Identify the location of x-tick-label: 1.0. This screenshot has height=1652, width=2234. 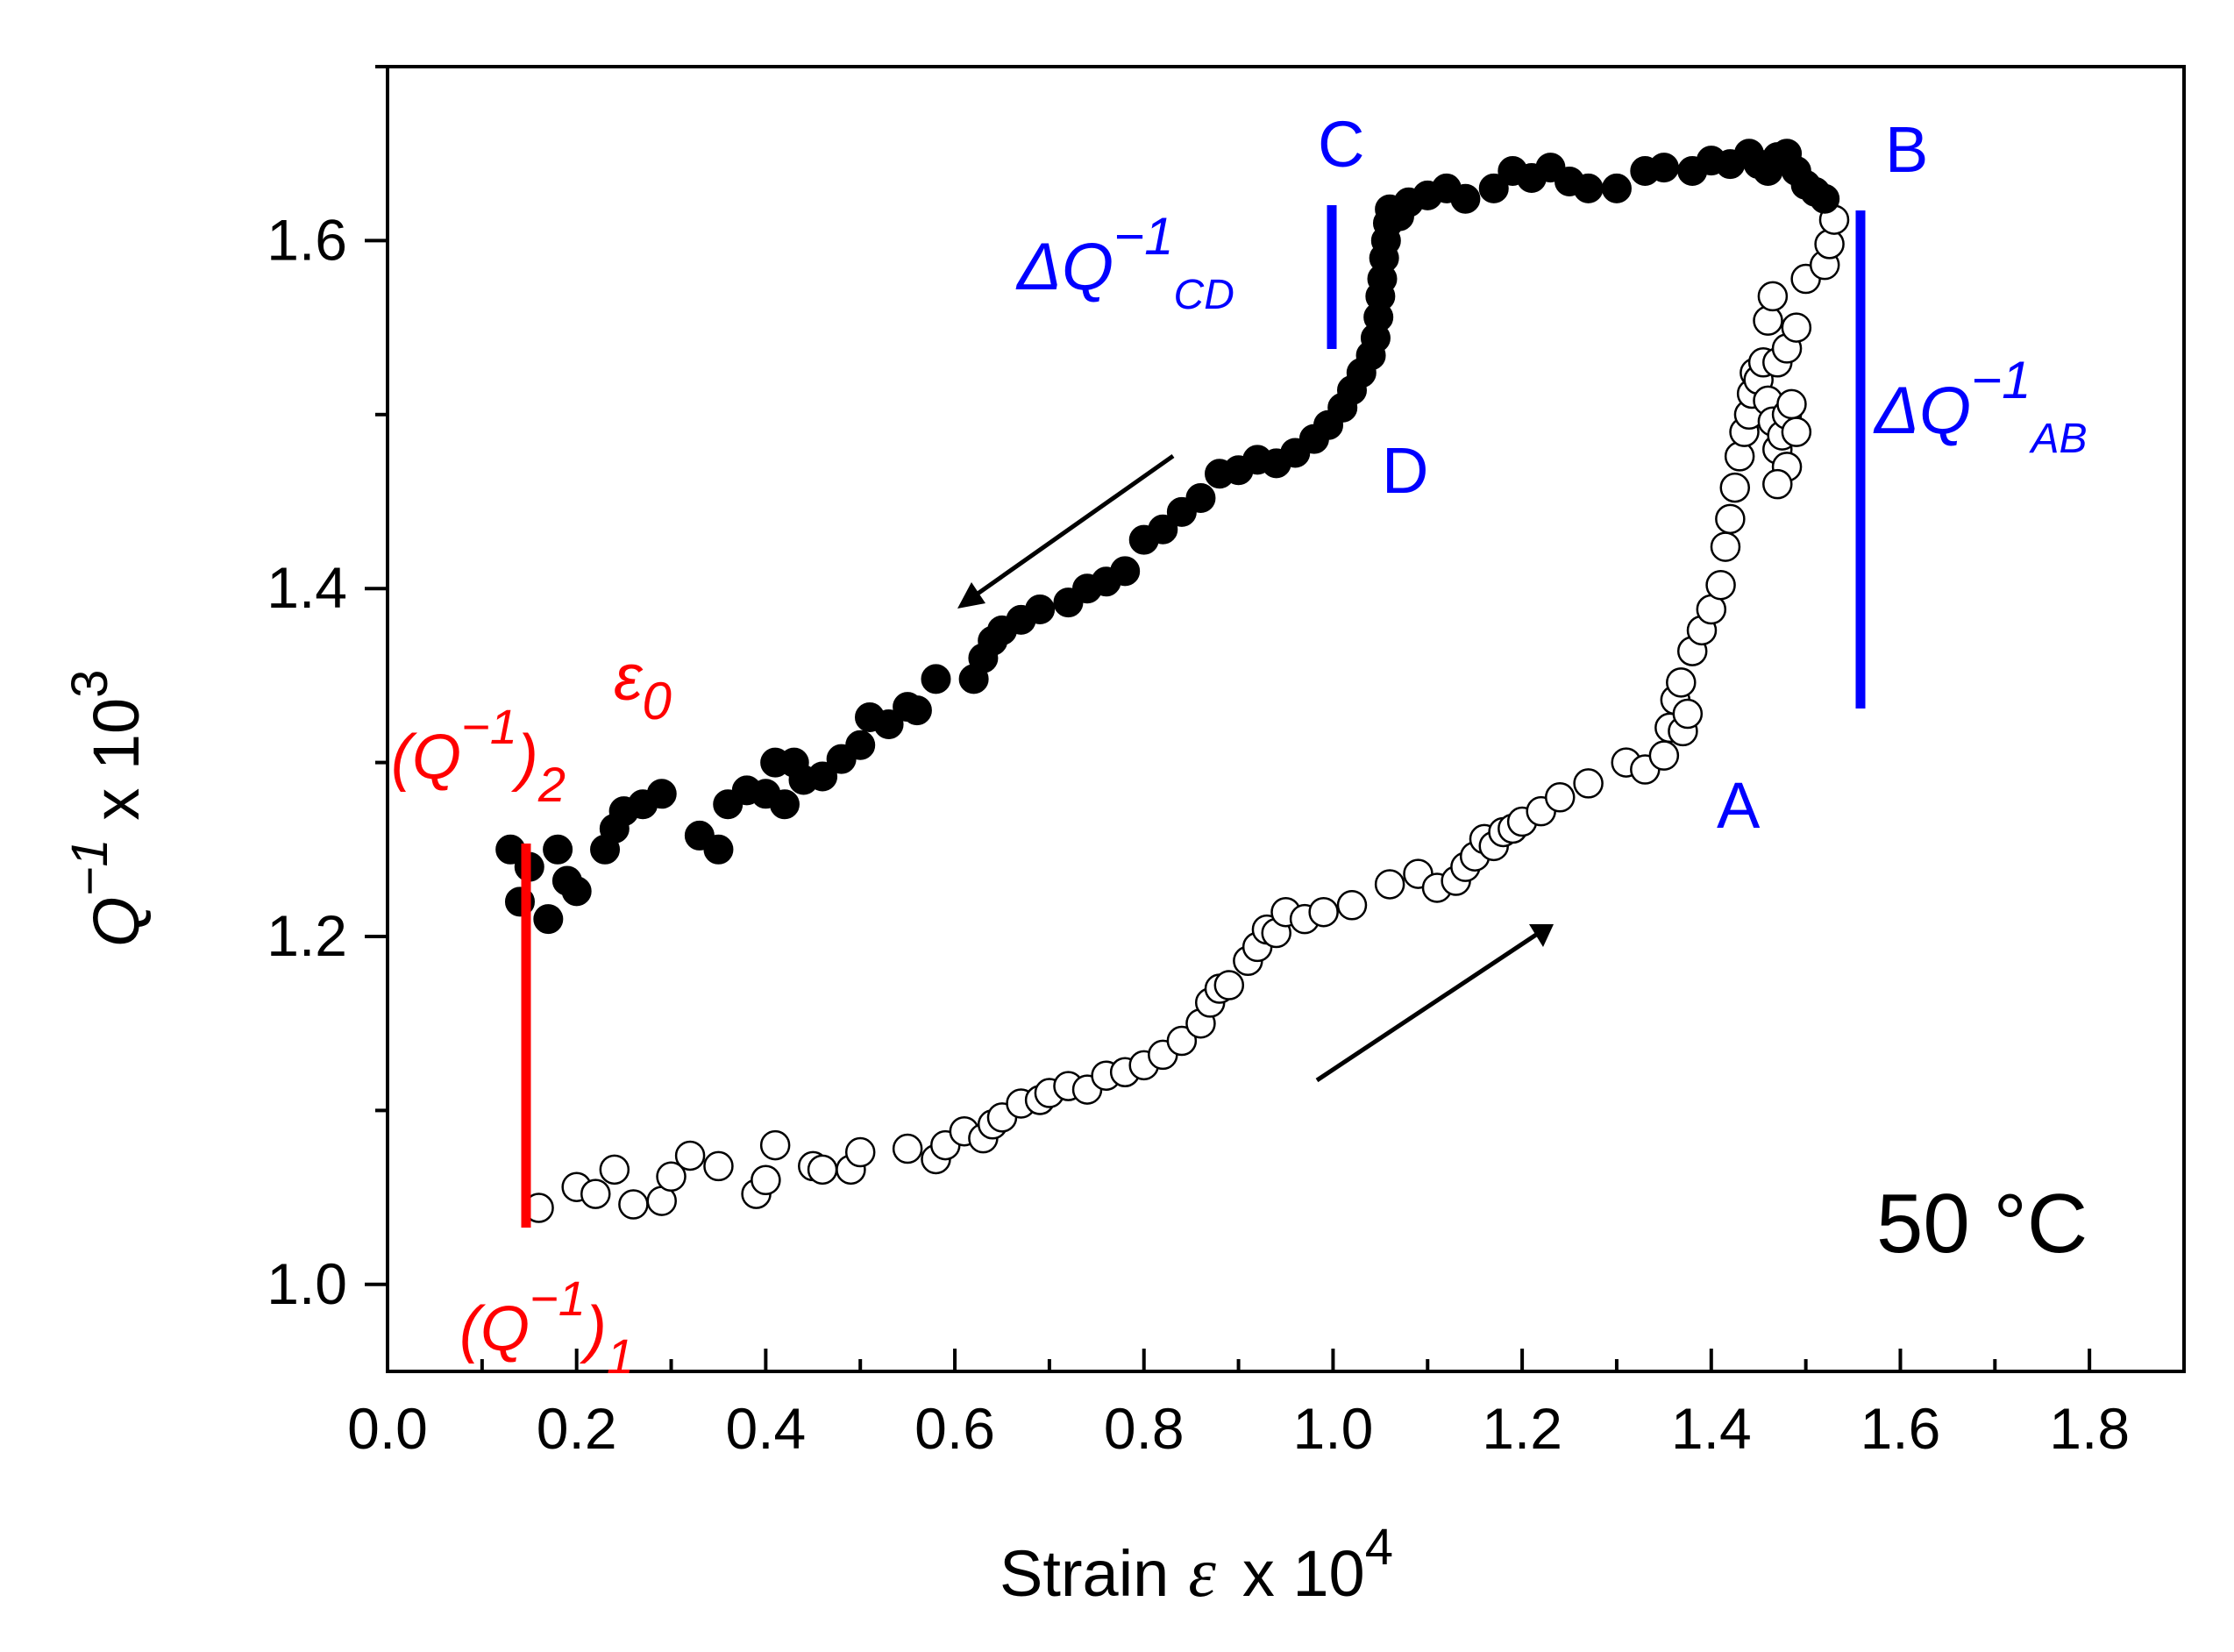
(1333, 1428).